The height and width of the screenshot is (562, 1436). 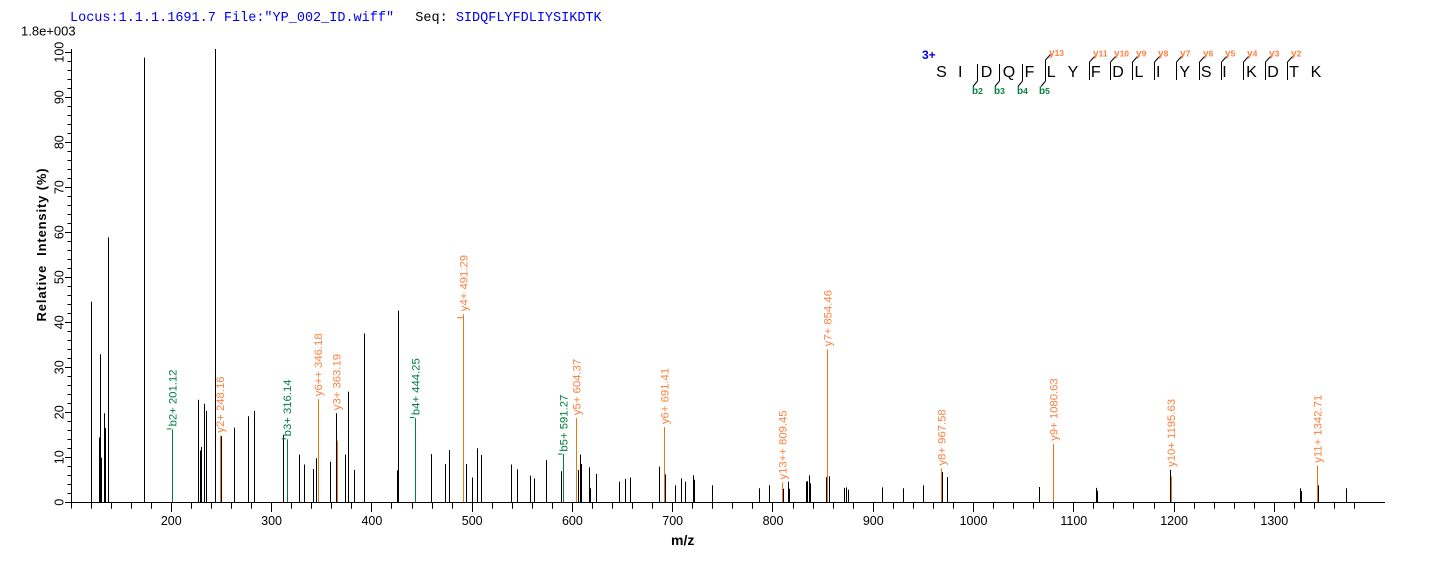 I want to click on svg-text: Q, so click(x=1009, y=72).